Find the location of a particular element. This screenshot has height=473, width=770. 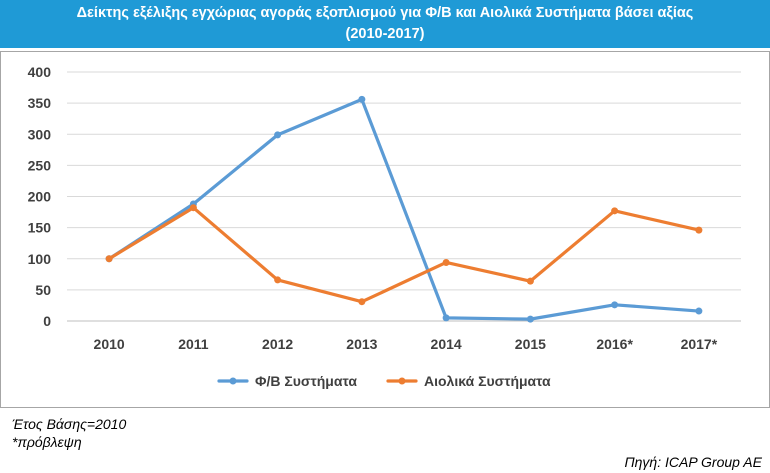

y-tick-label: 350 is located at coordinates (40, 103).